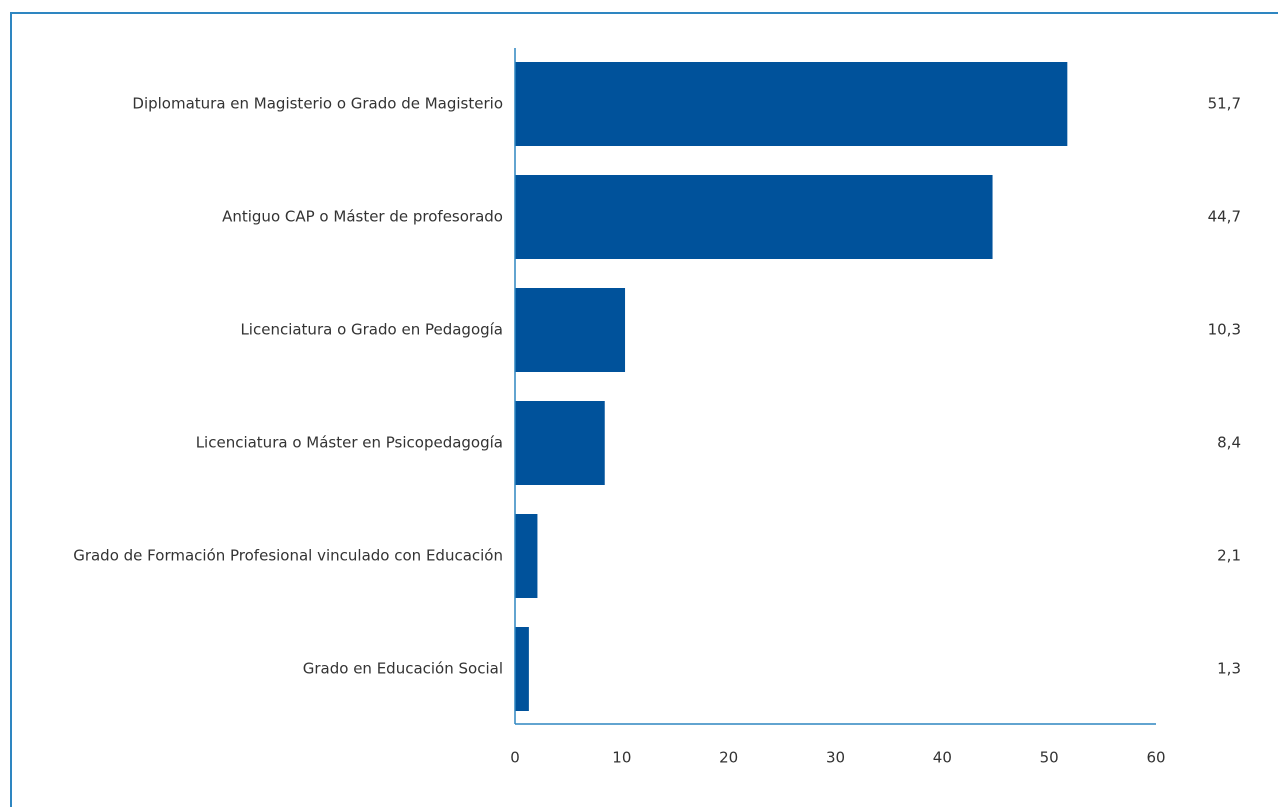 The image size is (1282, 811). Describe the element at coordinates (1224, 104) in the screenshot. I see `value-label: 51,7` at that location.